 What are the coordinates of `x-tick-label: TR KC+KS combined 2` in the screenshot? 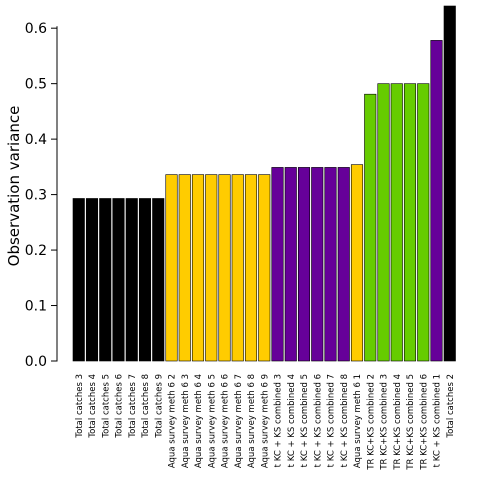 It's located at (371, 422).